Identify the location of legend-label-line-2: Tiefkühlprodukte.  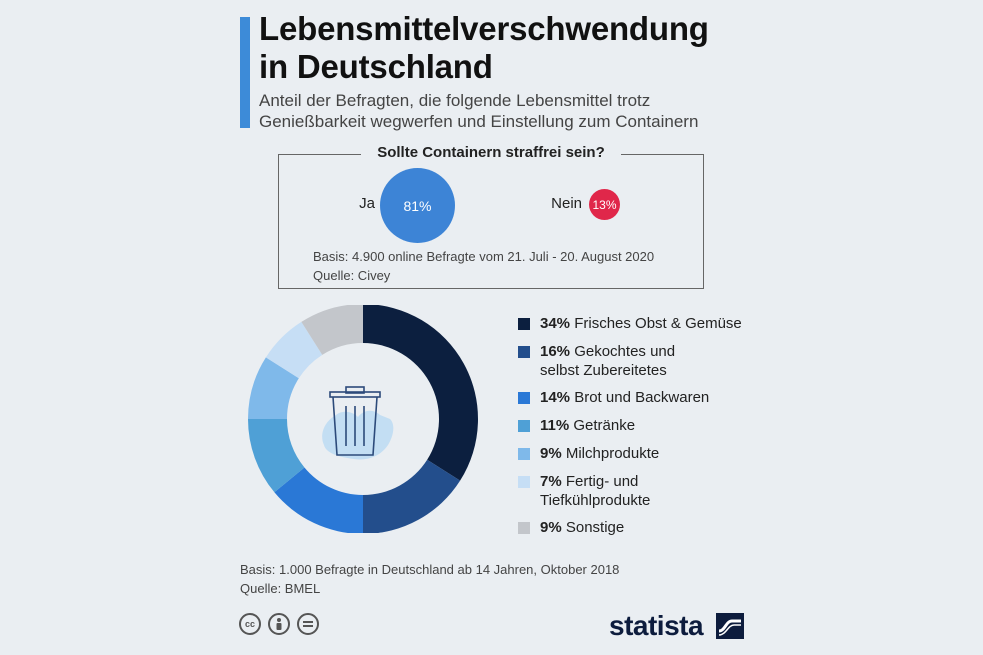
(595, 500).